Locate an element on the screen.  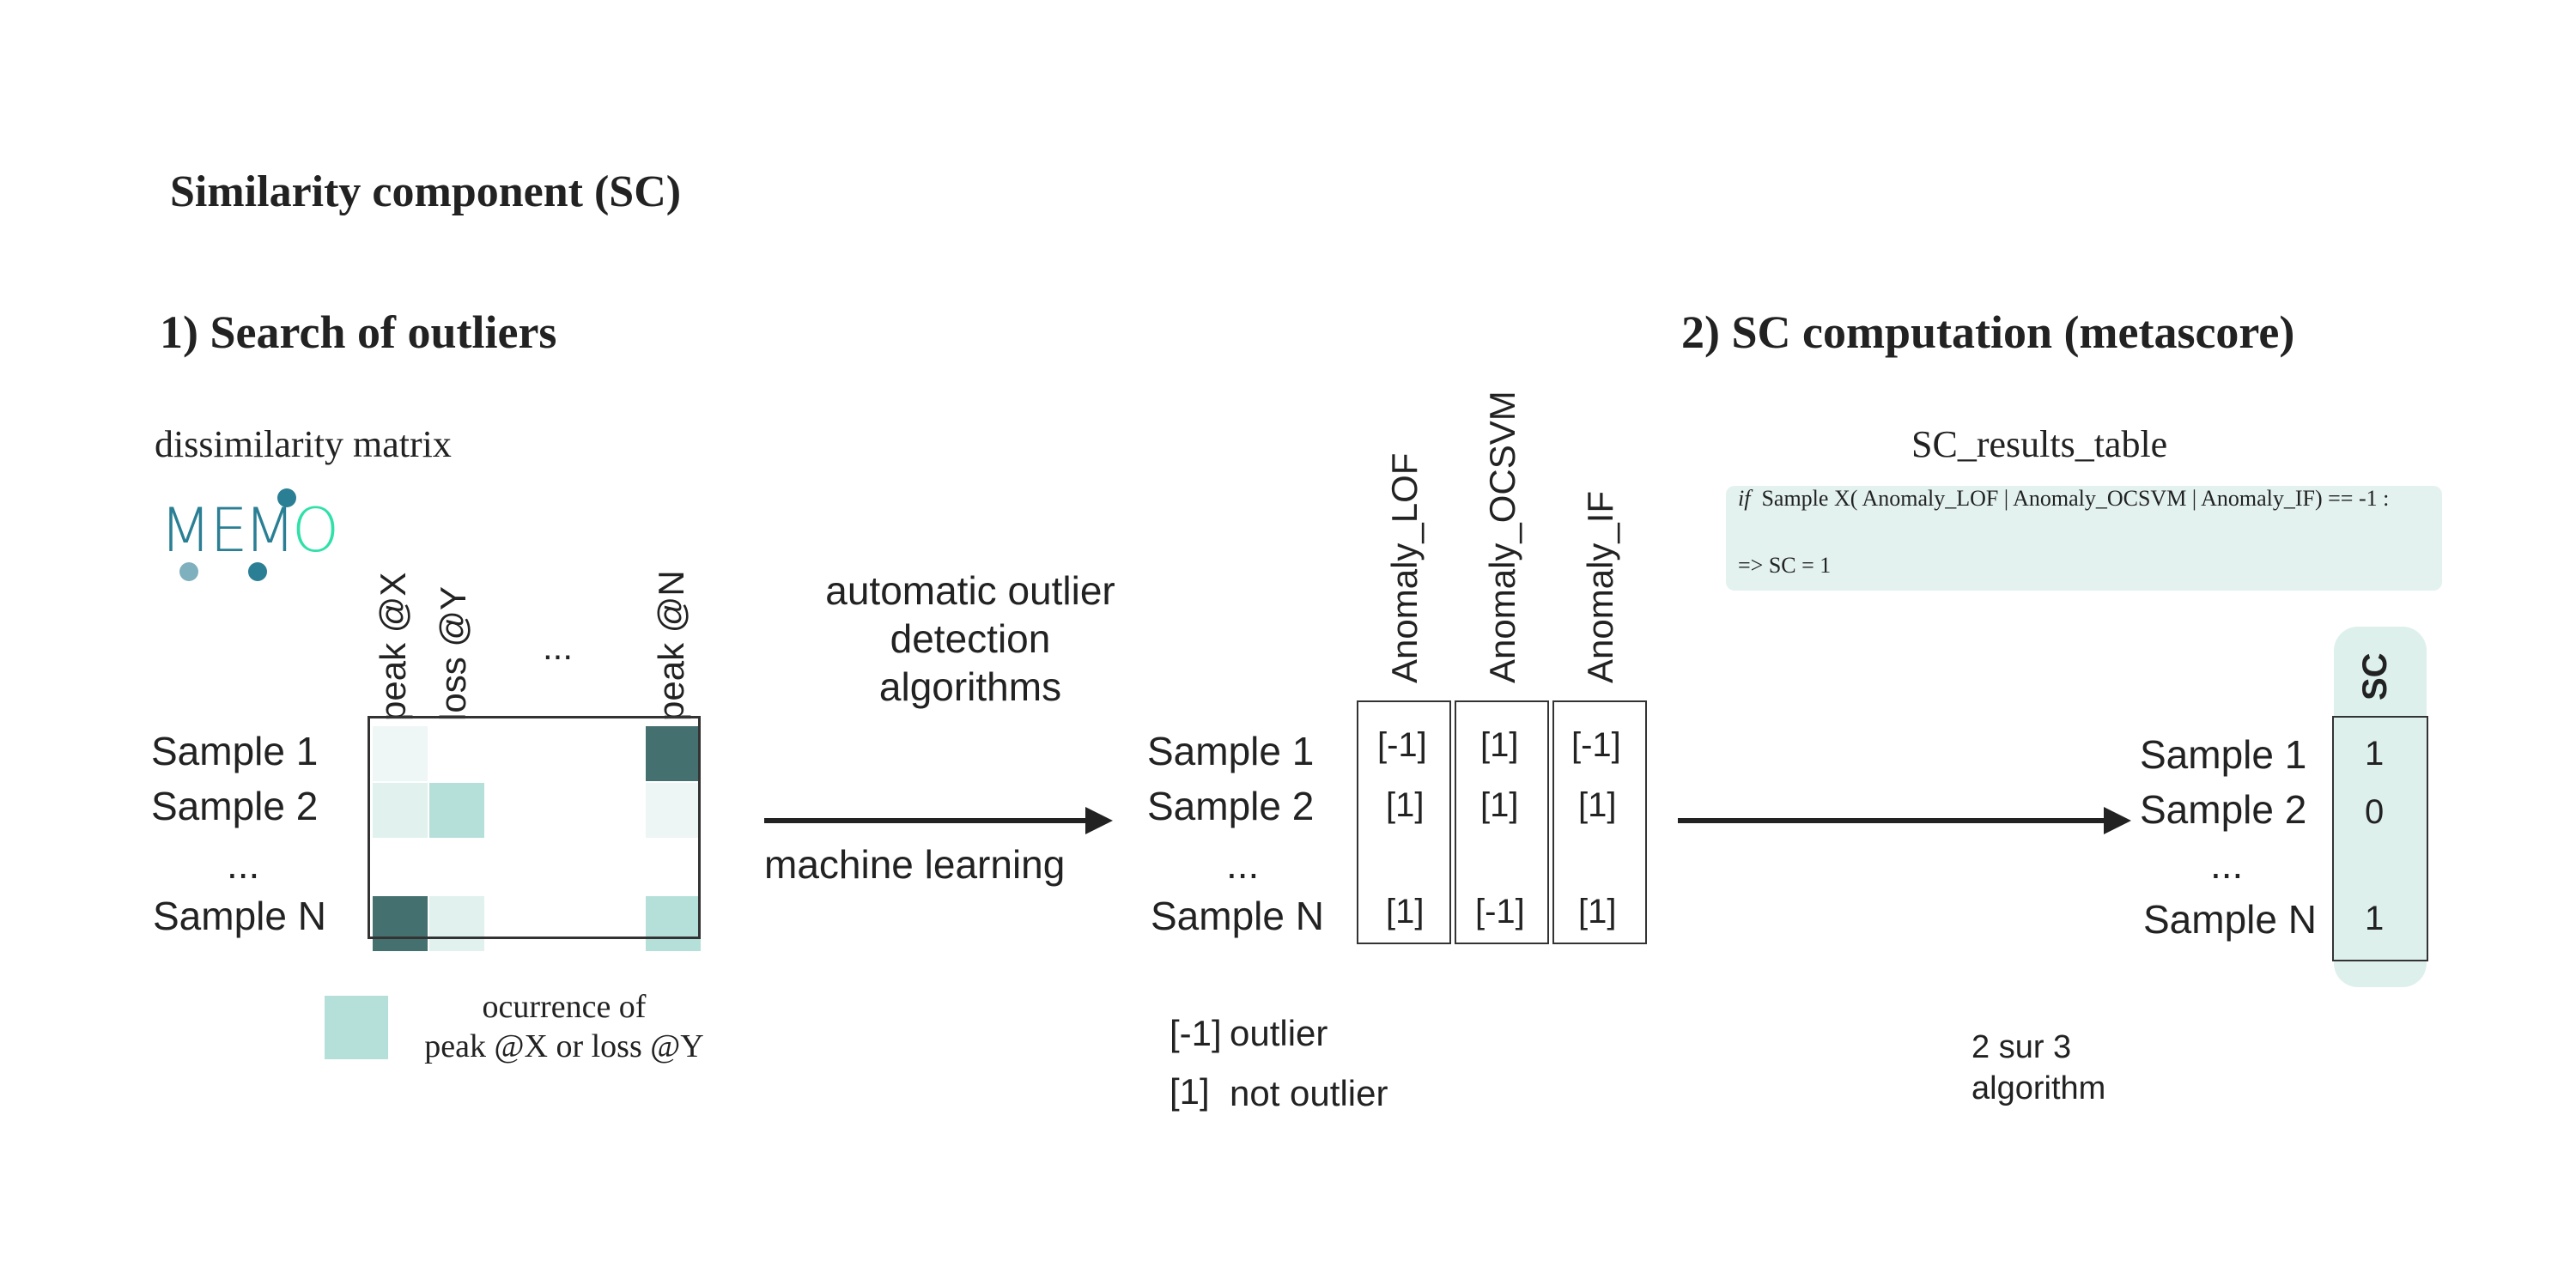
matrix-row-label: Sample 2 is located at coordinates (235, 806).